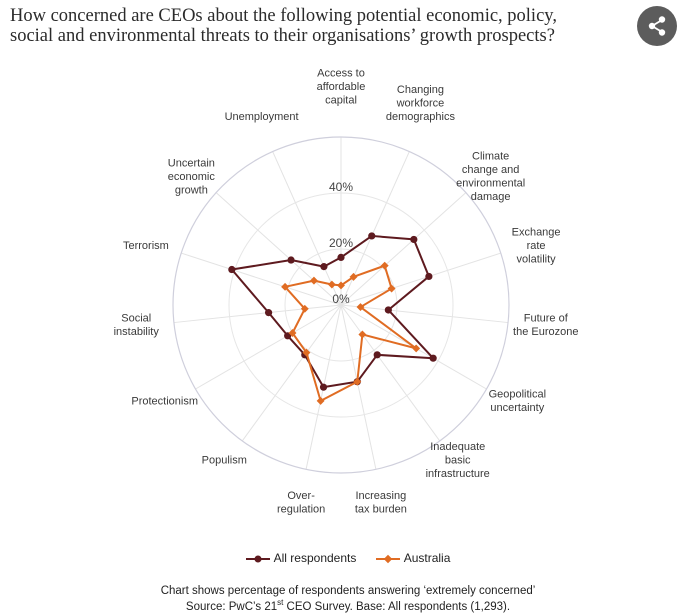 The height and width of the screenshot is (615, 696). What do you see at coordinates (357, 381) in the screenshot?
I see `data-point-australia-increasing-tax-burden` at bounding box center [357, 381].